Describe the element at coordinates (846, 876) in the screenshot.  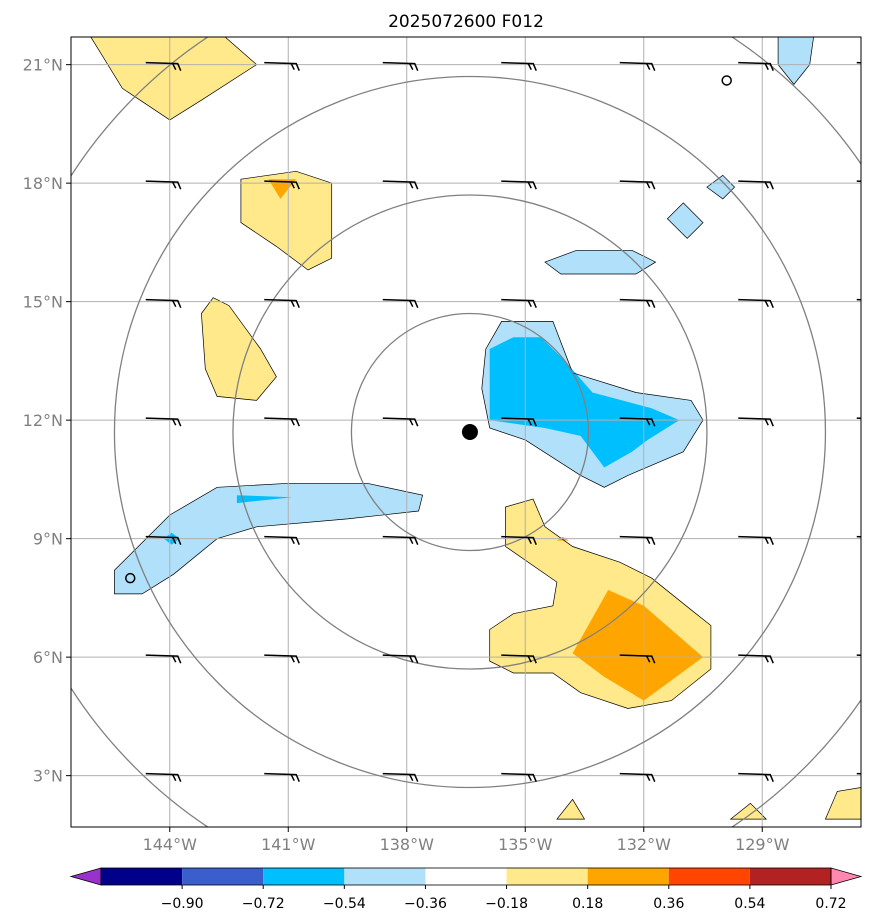
I see `colorbar-extend-high` at that location.